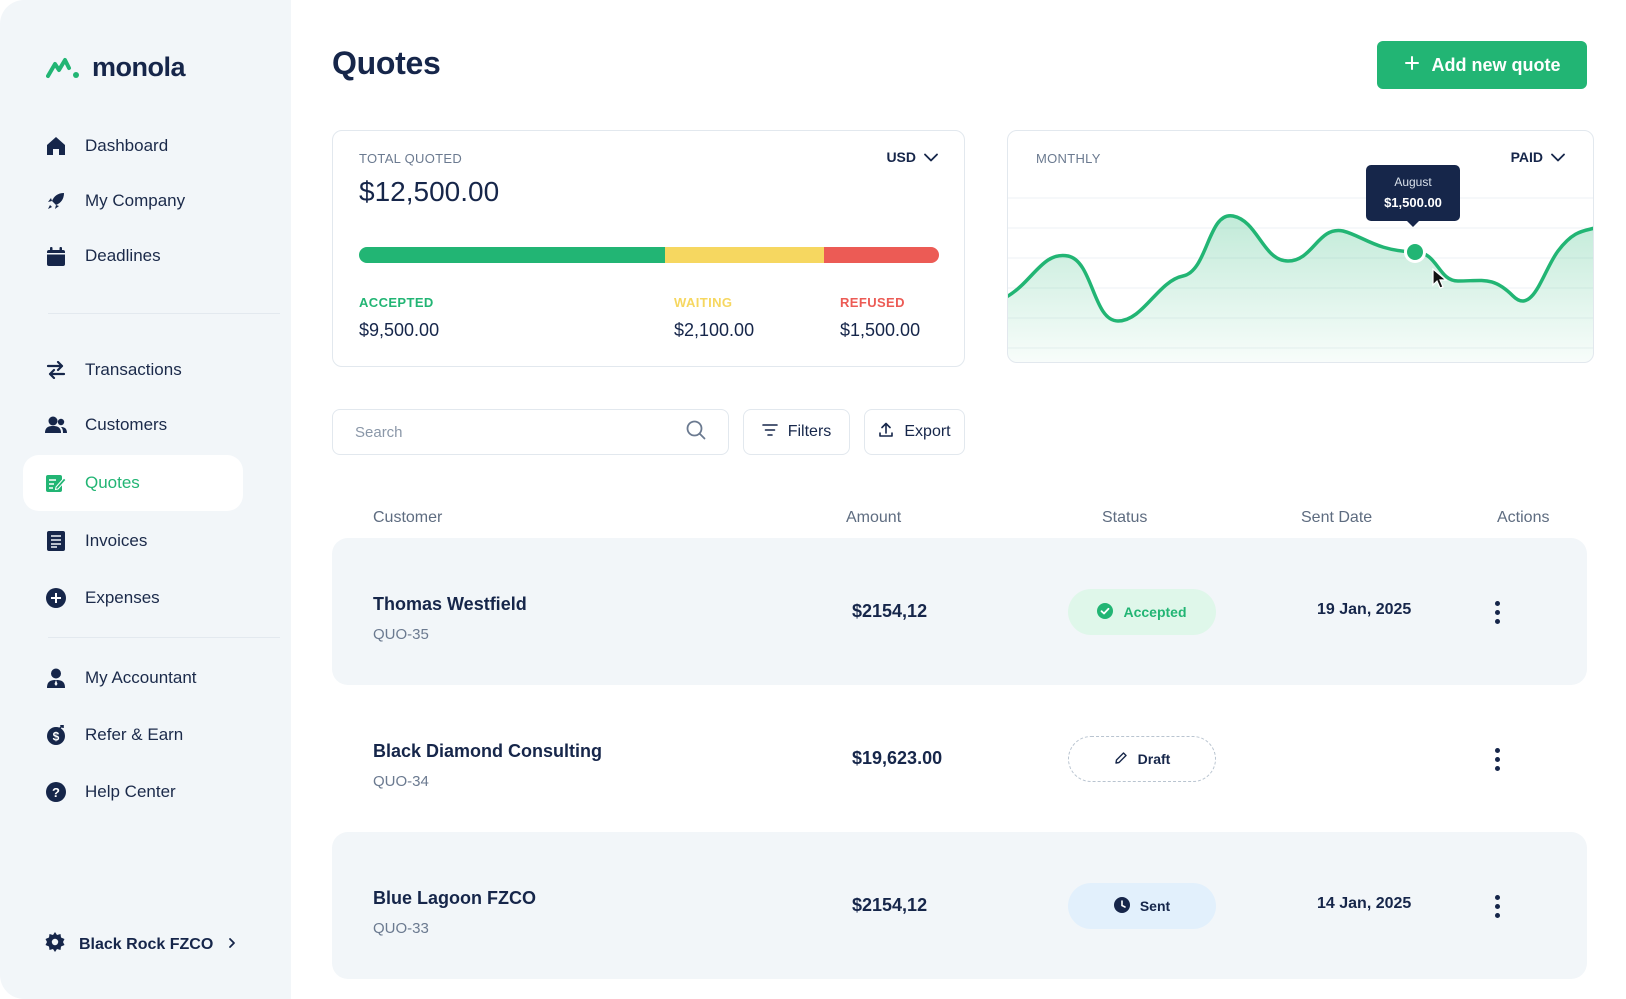 The image size is (1626, 999). What do you see at coordinates (56, 146) in the screenshot?
I see `home-icon` at bounding box center [56, 146].